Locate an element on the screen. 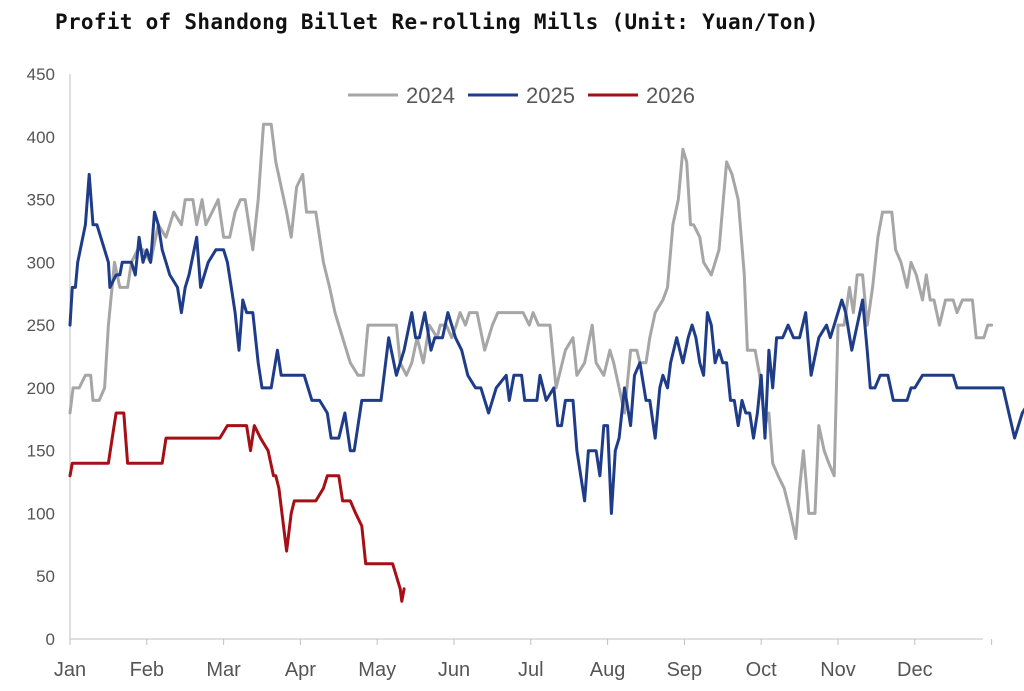 The image size is (1024, 691). x-tick-label: Nov is located at coordinates (838, 670).